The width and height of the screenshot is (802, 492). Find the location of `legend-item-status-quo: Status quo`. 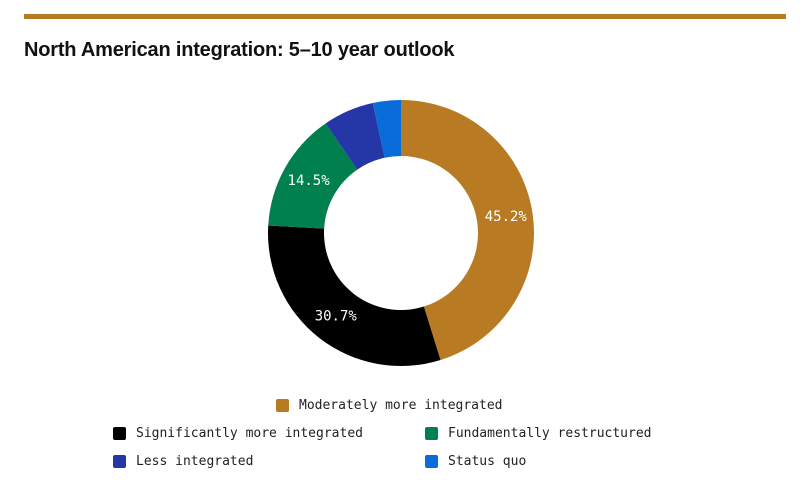

legend-item-status-quo: Status quo is located at coordinates (475, 461).